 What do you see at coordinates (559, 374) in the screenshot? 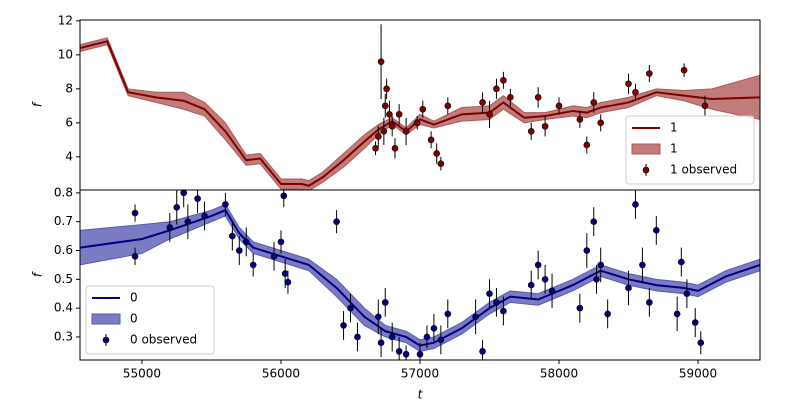
I see `x-tick-label: 58000` at bounding box center [559, 374].